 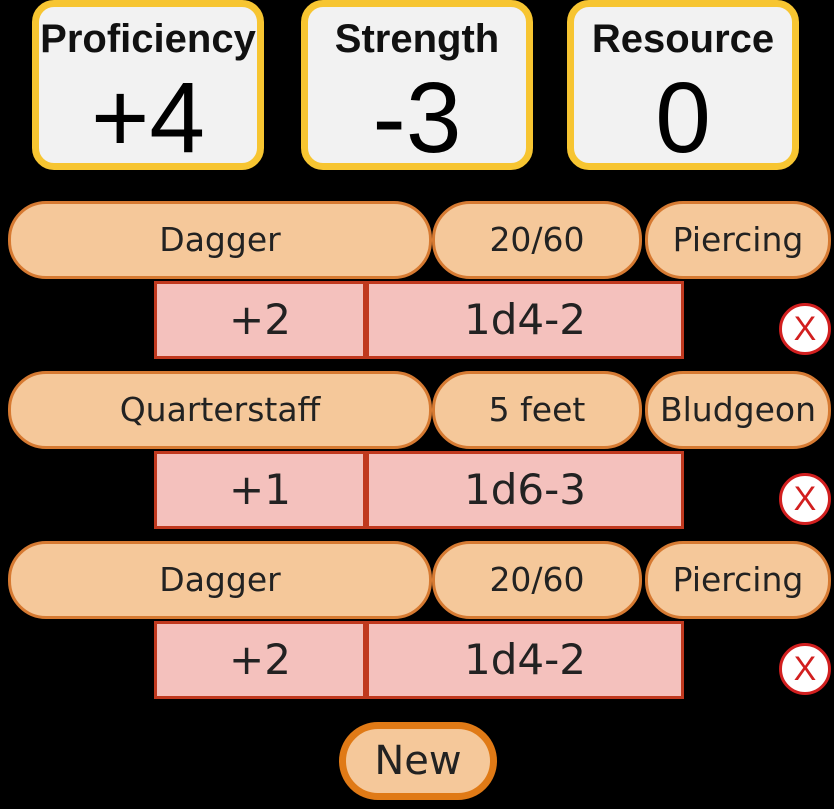 I want to click on resource-value: 0, so click(x=683, y=118).